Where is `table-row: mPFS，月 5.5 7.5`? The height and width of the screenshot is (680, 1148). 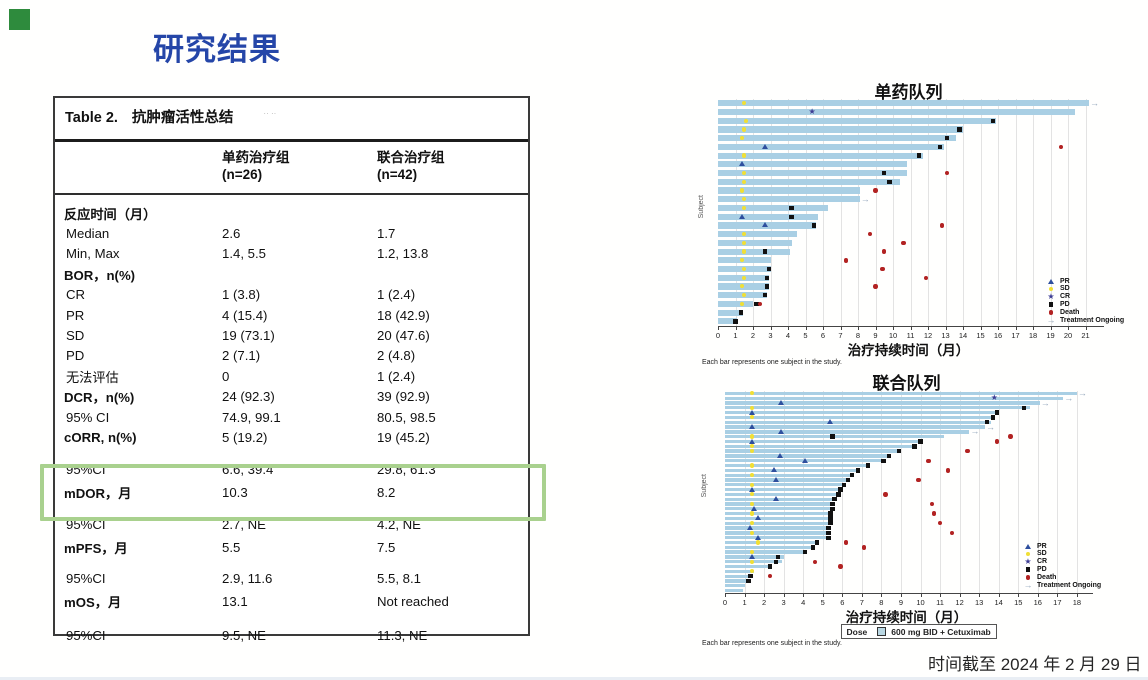
table-row: mPFS，月 5.5 7.5 is located at coordinates (291, 547).